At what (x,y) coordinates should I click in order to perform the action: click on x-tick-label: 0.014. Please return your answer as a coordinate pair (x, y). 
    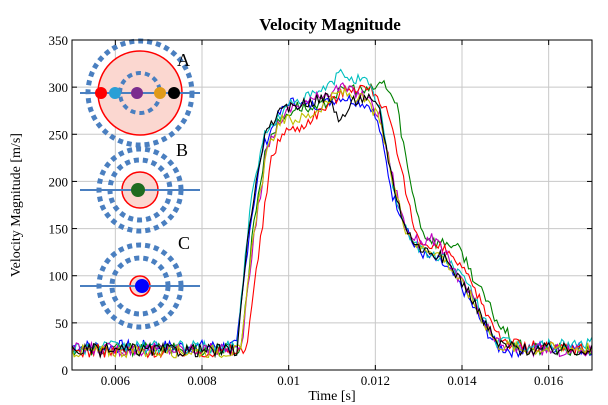
    Looking at the image, I should click on (462, 380).